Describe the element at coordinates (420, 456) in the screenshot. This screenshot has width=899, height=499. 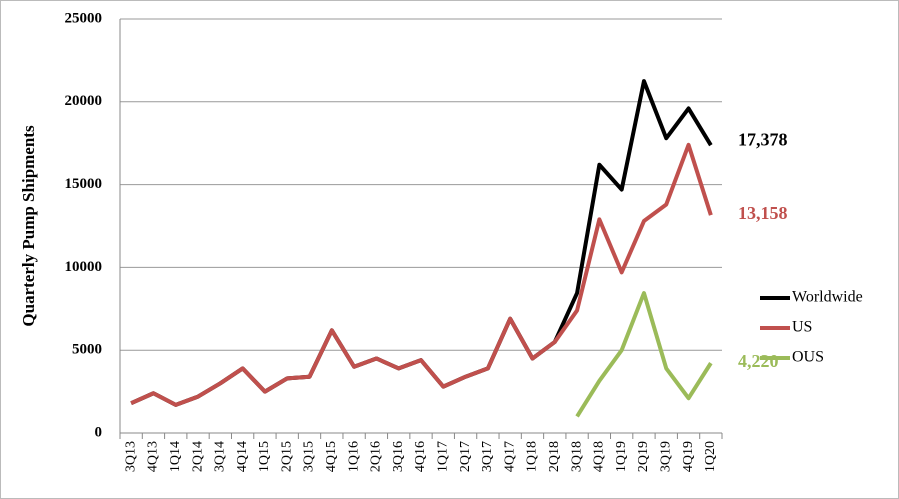
I see `x-tick-label: 4Q16` at that location.